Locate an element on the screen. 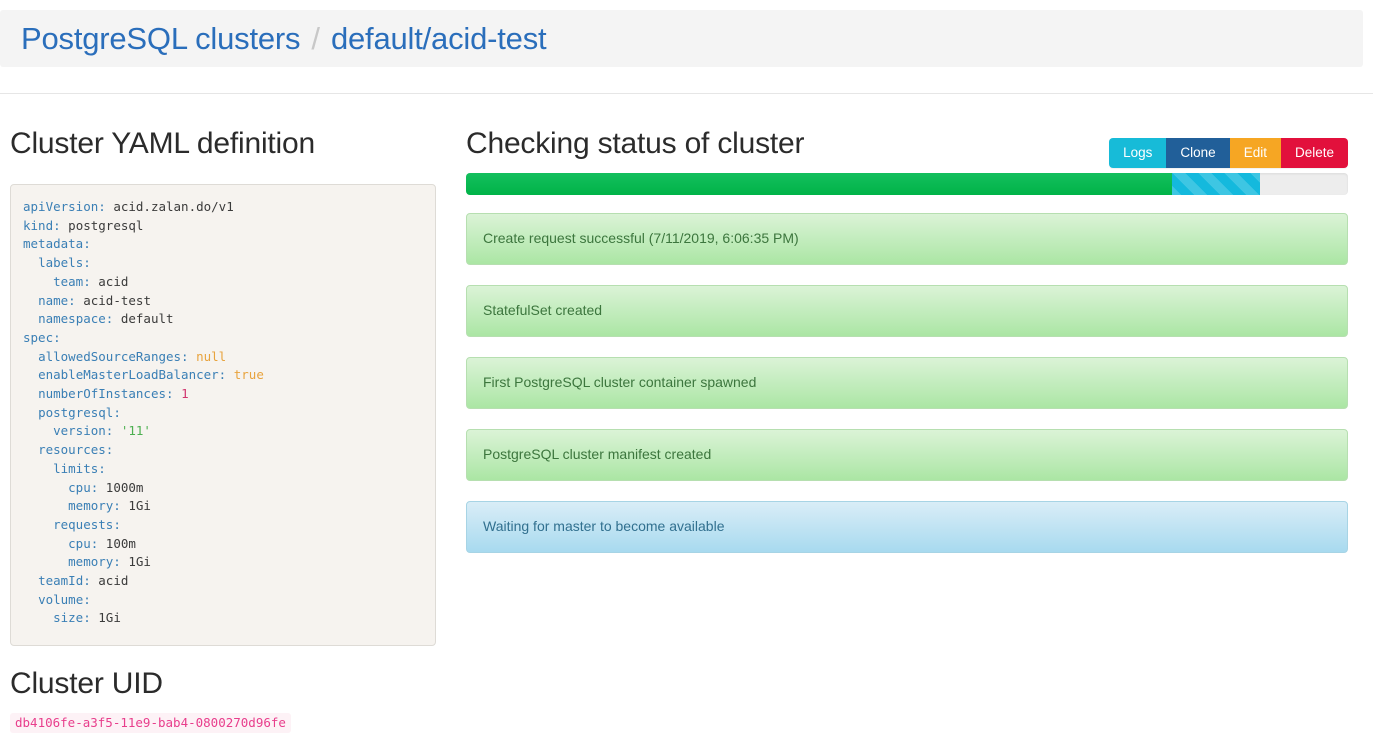 Image resolution: width=1373 pixels, height=750 pixels. yaml-key-numberofinstances: numberOfInstances: is located at coordinates (106, 394).